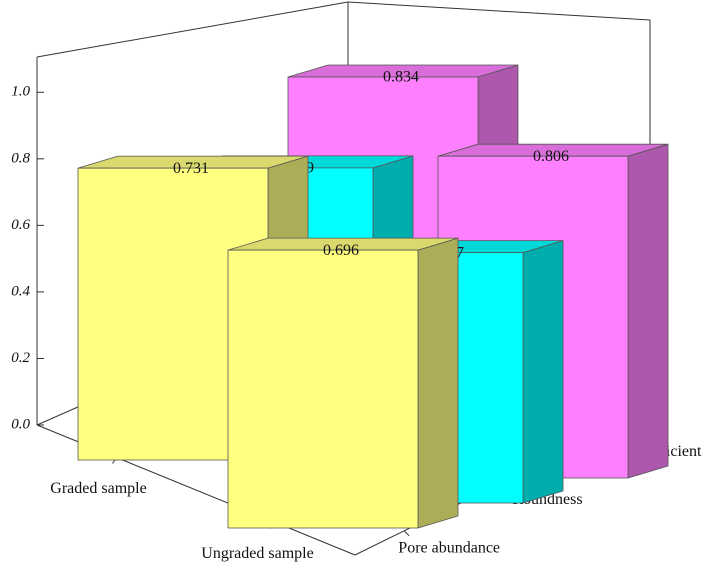 Image resolution: width=706 pixels, height=563 pixels. I want to click on y-tick-label: 0.0, so click(20, 424).